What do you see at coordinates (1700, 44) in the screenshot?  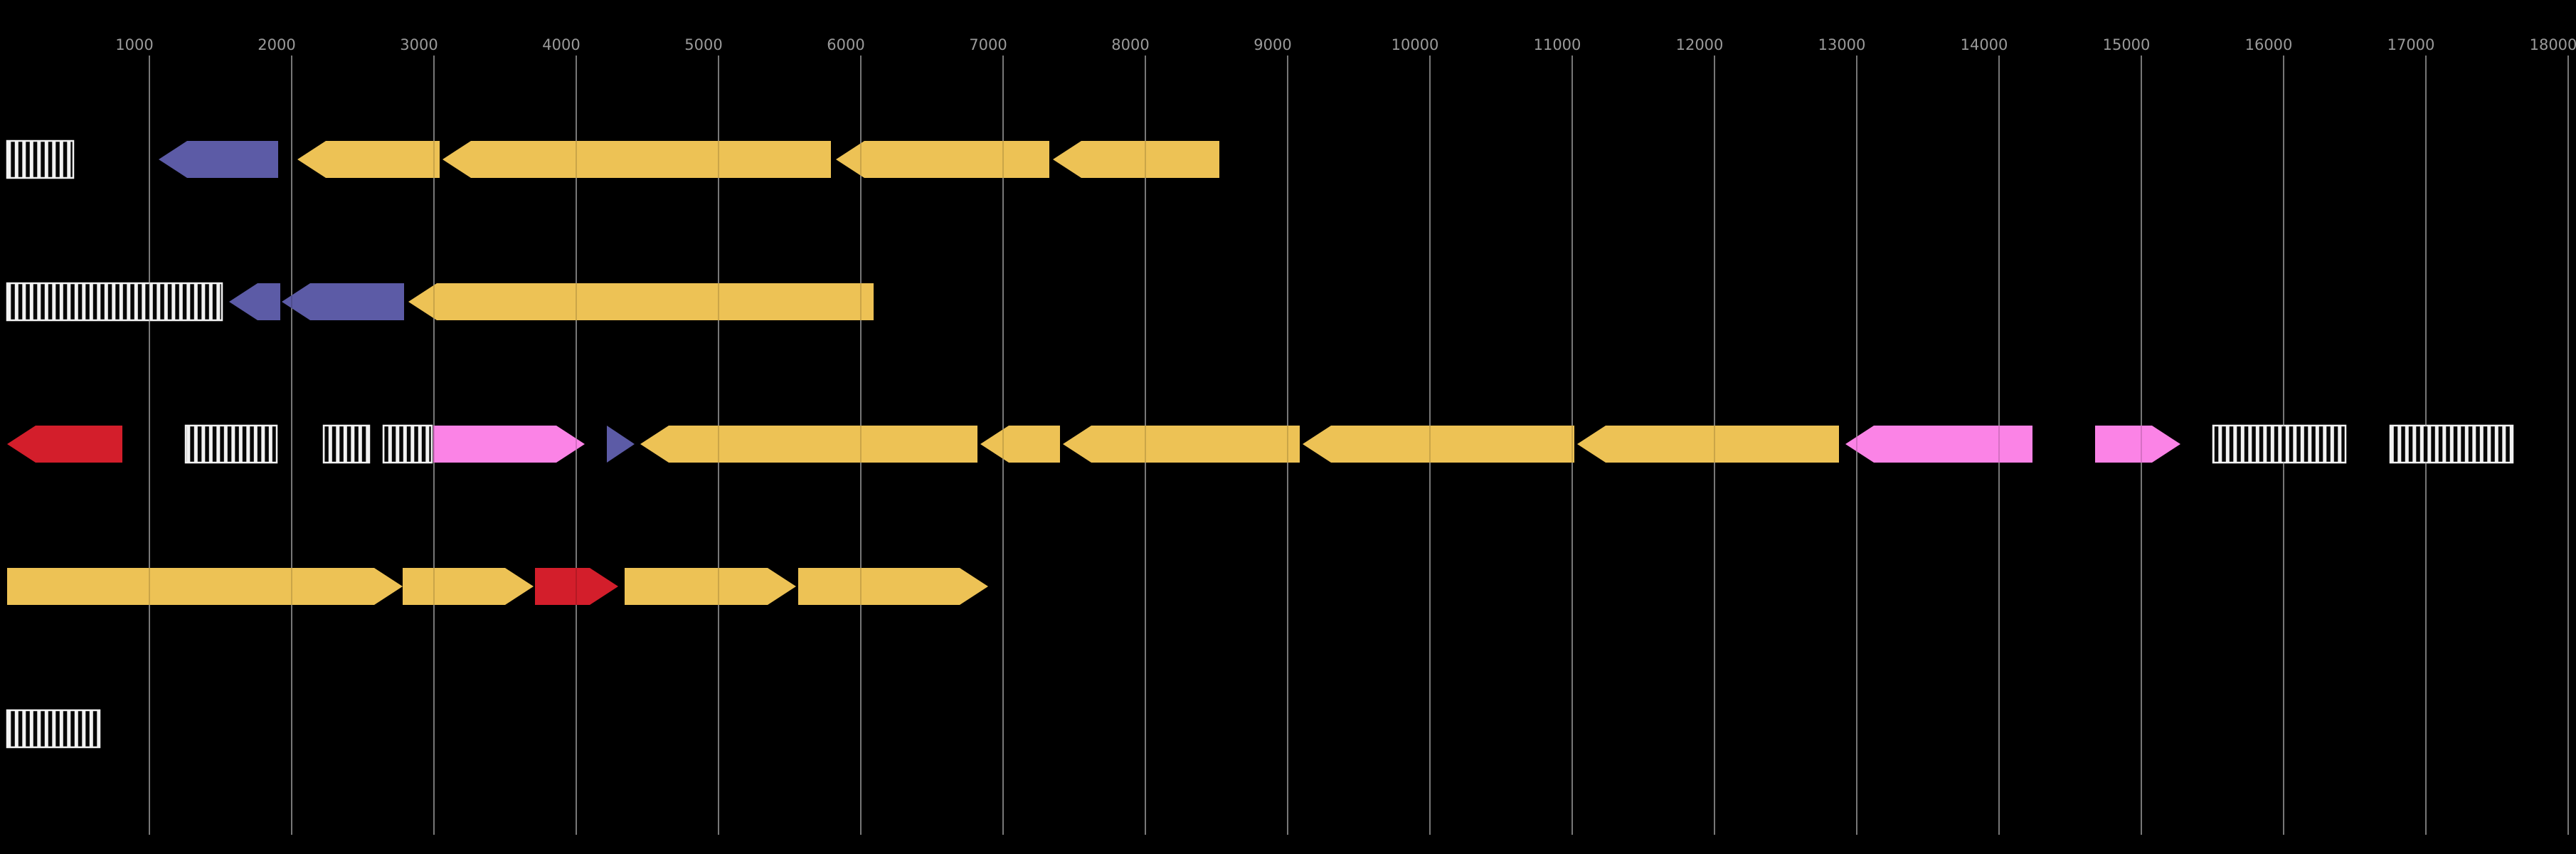 I see `axis-tick-label: 12000` at bounding box center [1700, 44].